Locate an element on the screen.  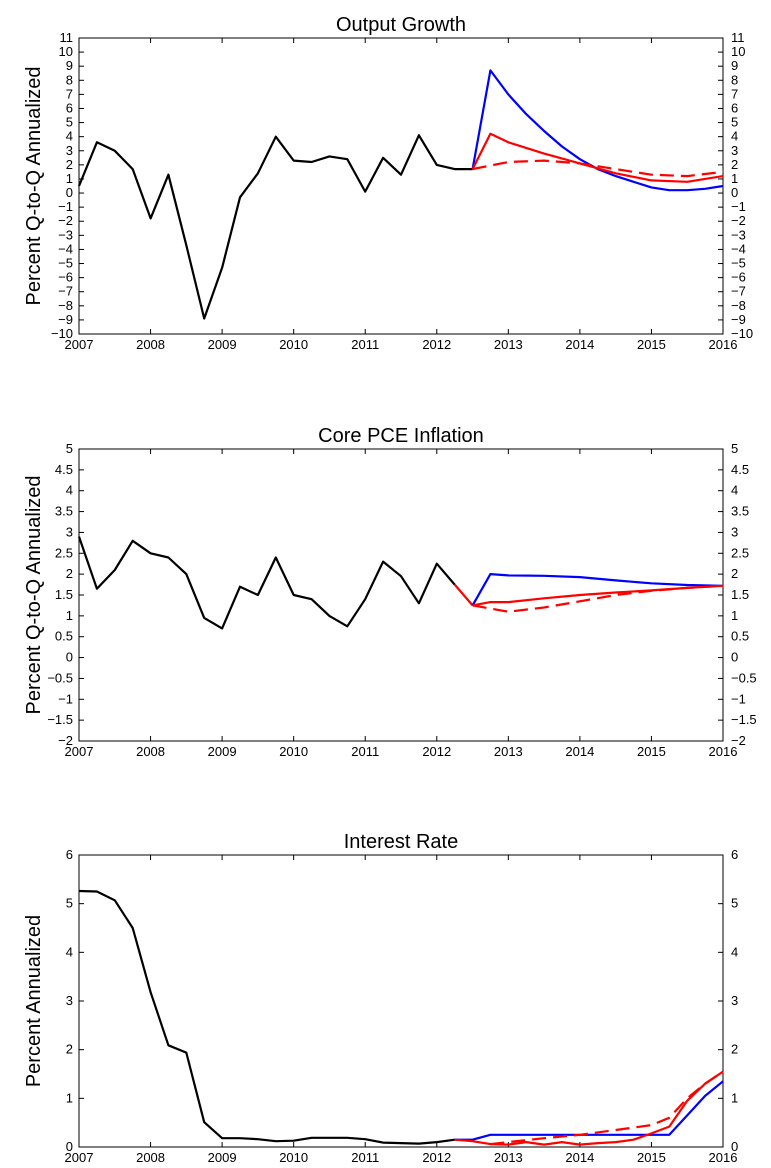
y-tick-label-left: −1.5 is located at coordinates (60, 719).